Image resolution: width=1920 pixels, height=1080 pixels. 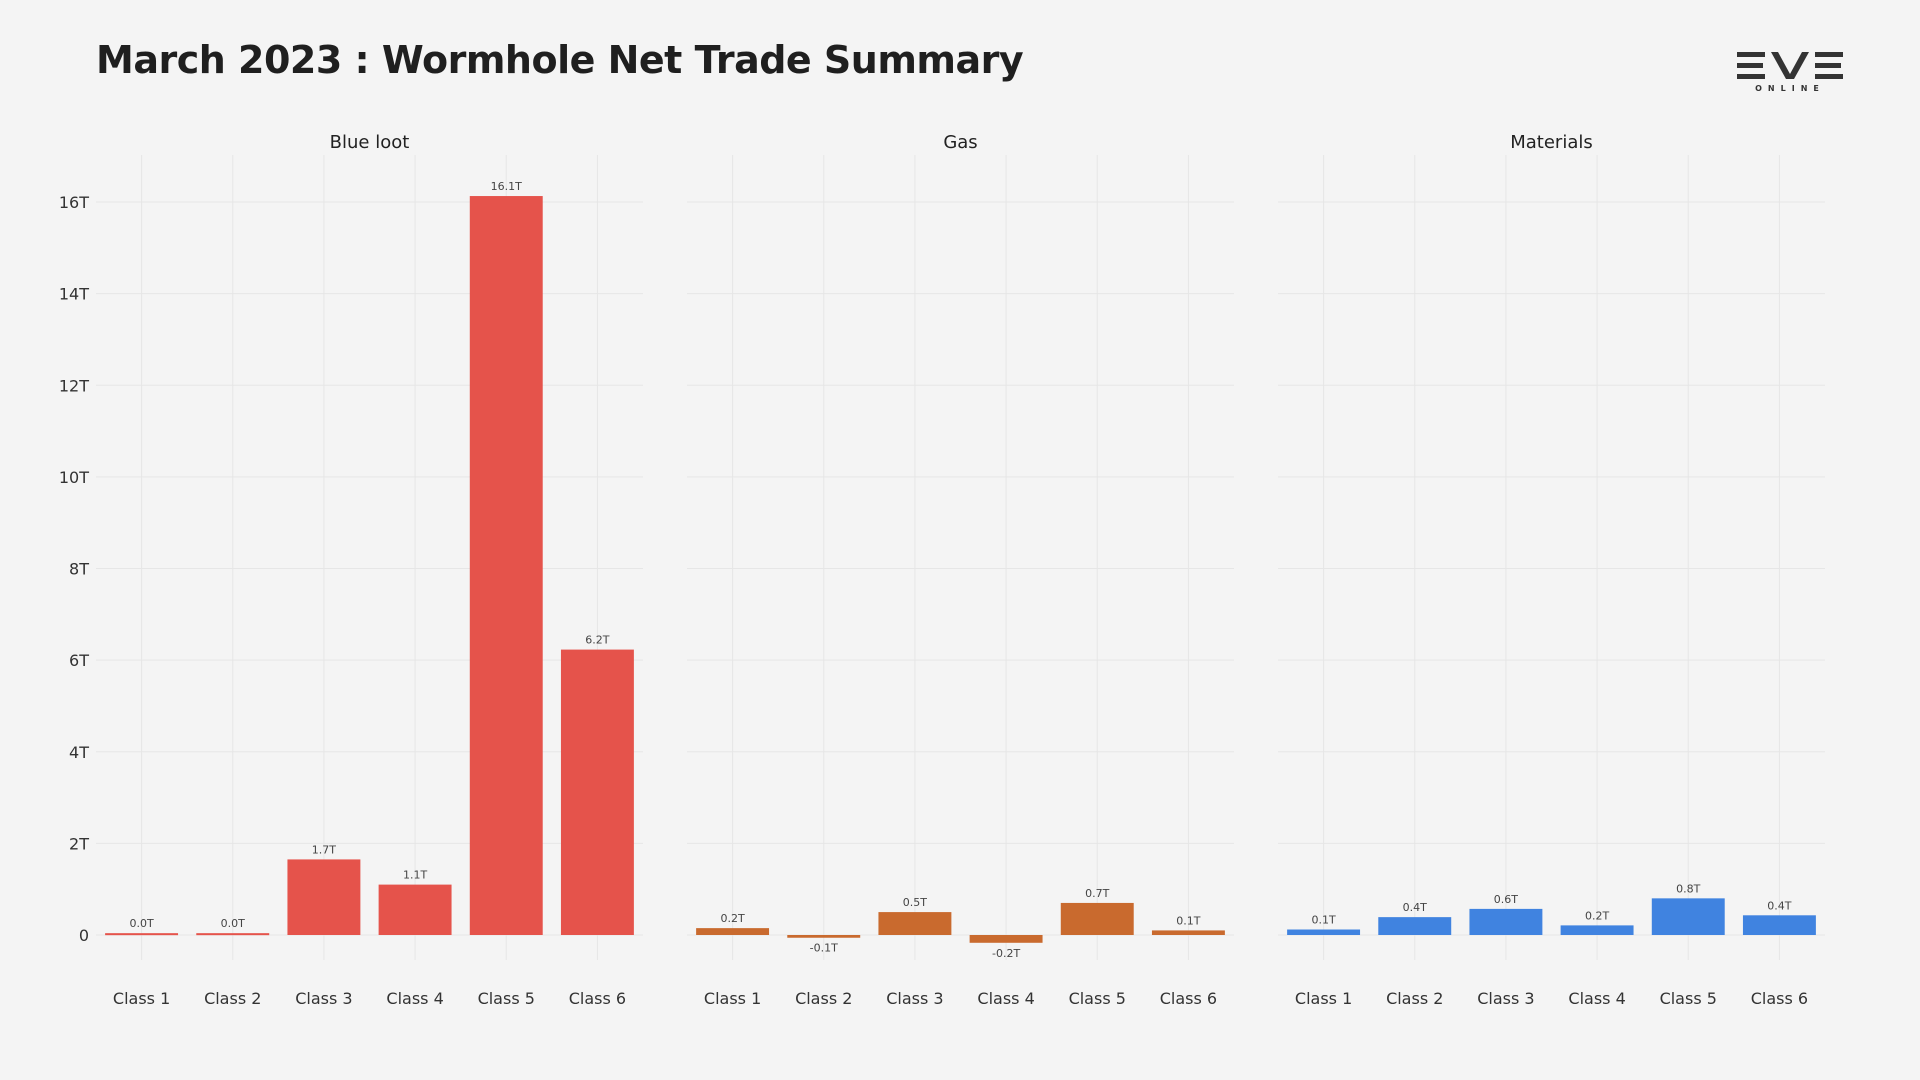 What do you see at coordinates (915, 902) in the screenshot?
I see `data-label: 0.5T` at bounding box center [915, 902].